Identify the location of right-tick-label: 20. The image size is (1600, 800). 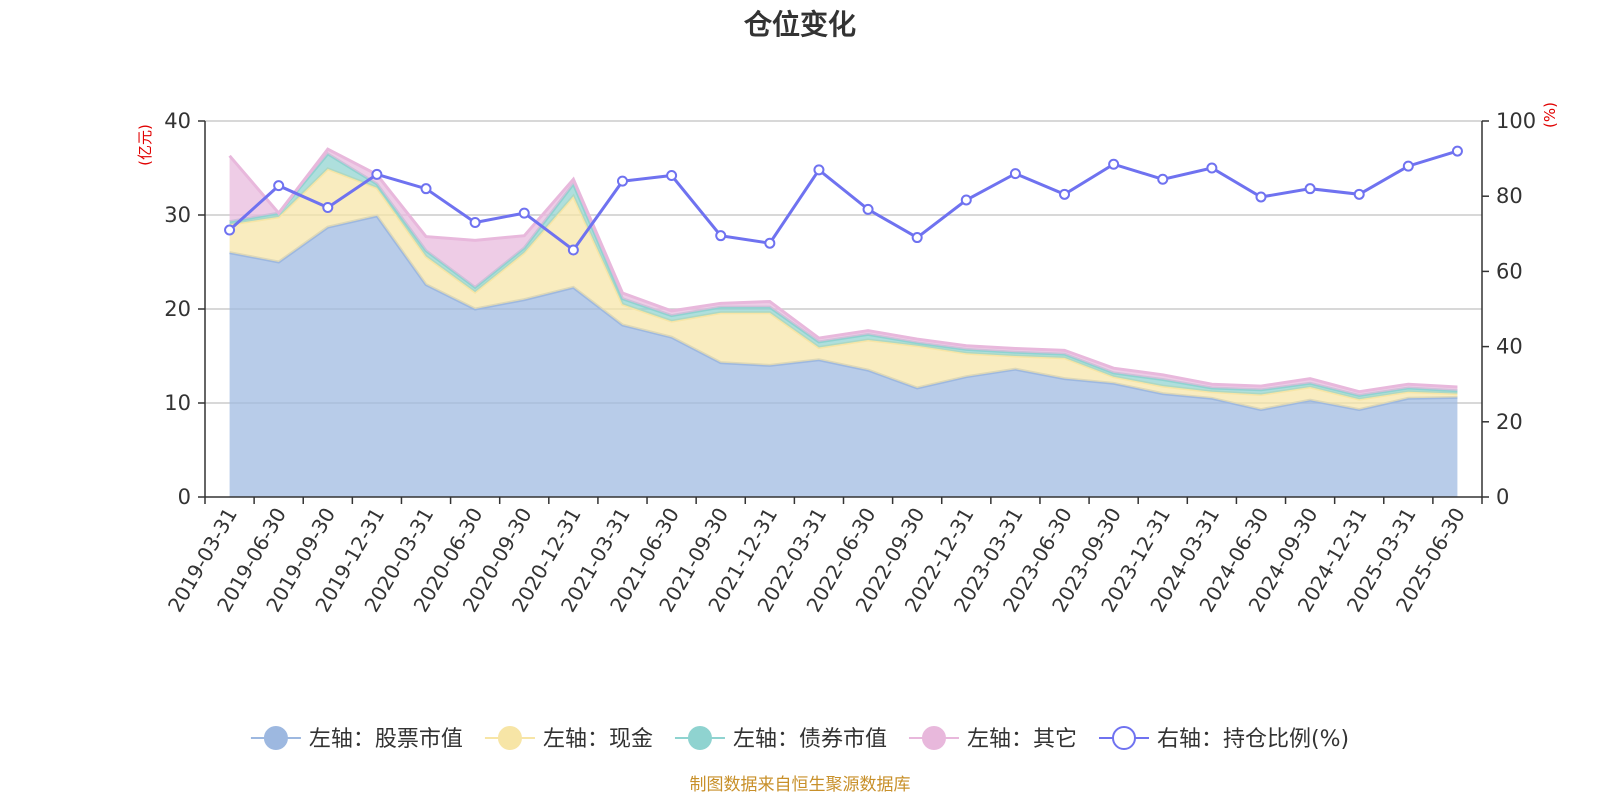
(1509, 422).